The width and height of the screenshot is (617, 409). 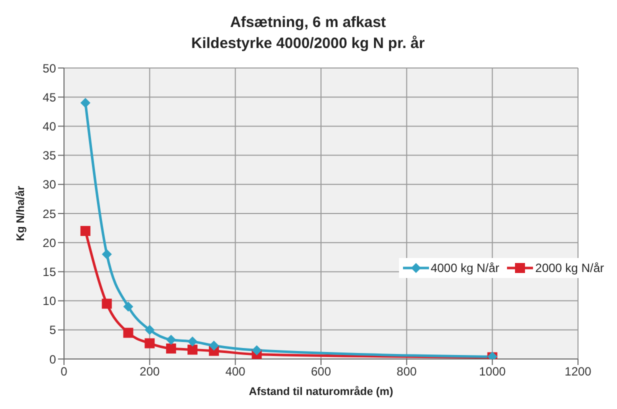 I want to click on x-axis-title: Afstand til naturområde (m), so click(x=321, y=391).